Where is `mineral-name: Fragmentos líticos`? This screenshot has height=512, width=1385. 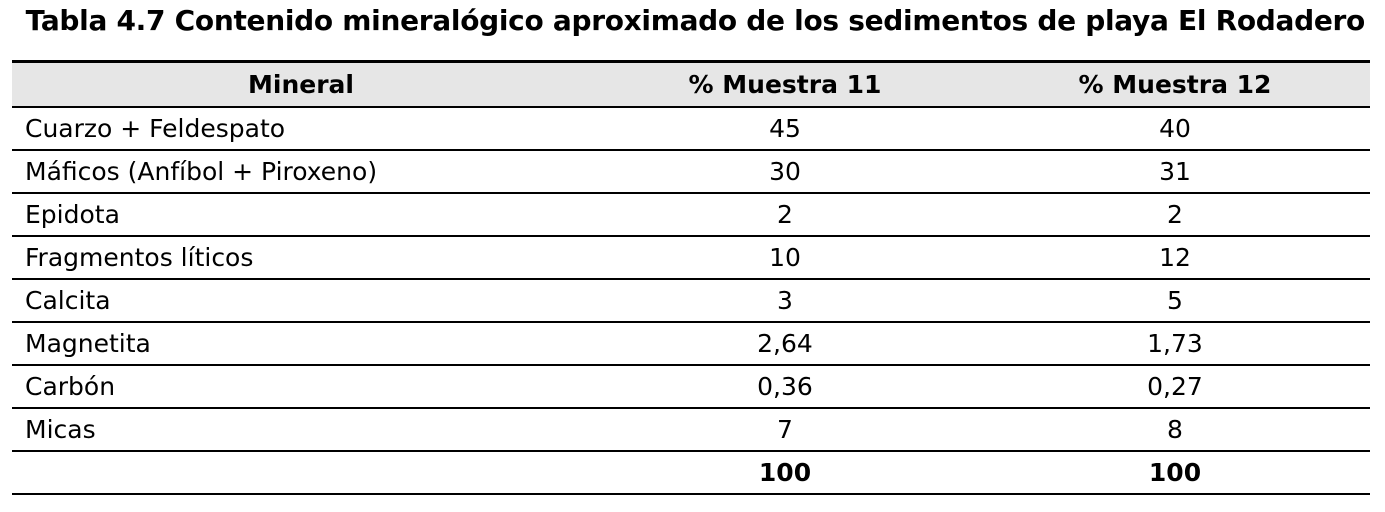 mineral-name: Fragmentos líticos is located at coordinates (301, 258).